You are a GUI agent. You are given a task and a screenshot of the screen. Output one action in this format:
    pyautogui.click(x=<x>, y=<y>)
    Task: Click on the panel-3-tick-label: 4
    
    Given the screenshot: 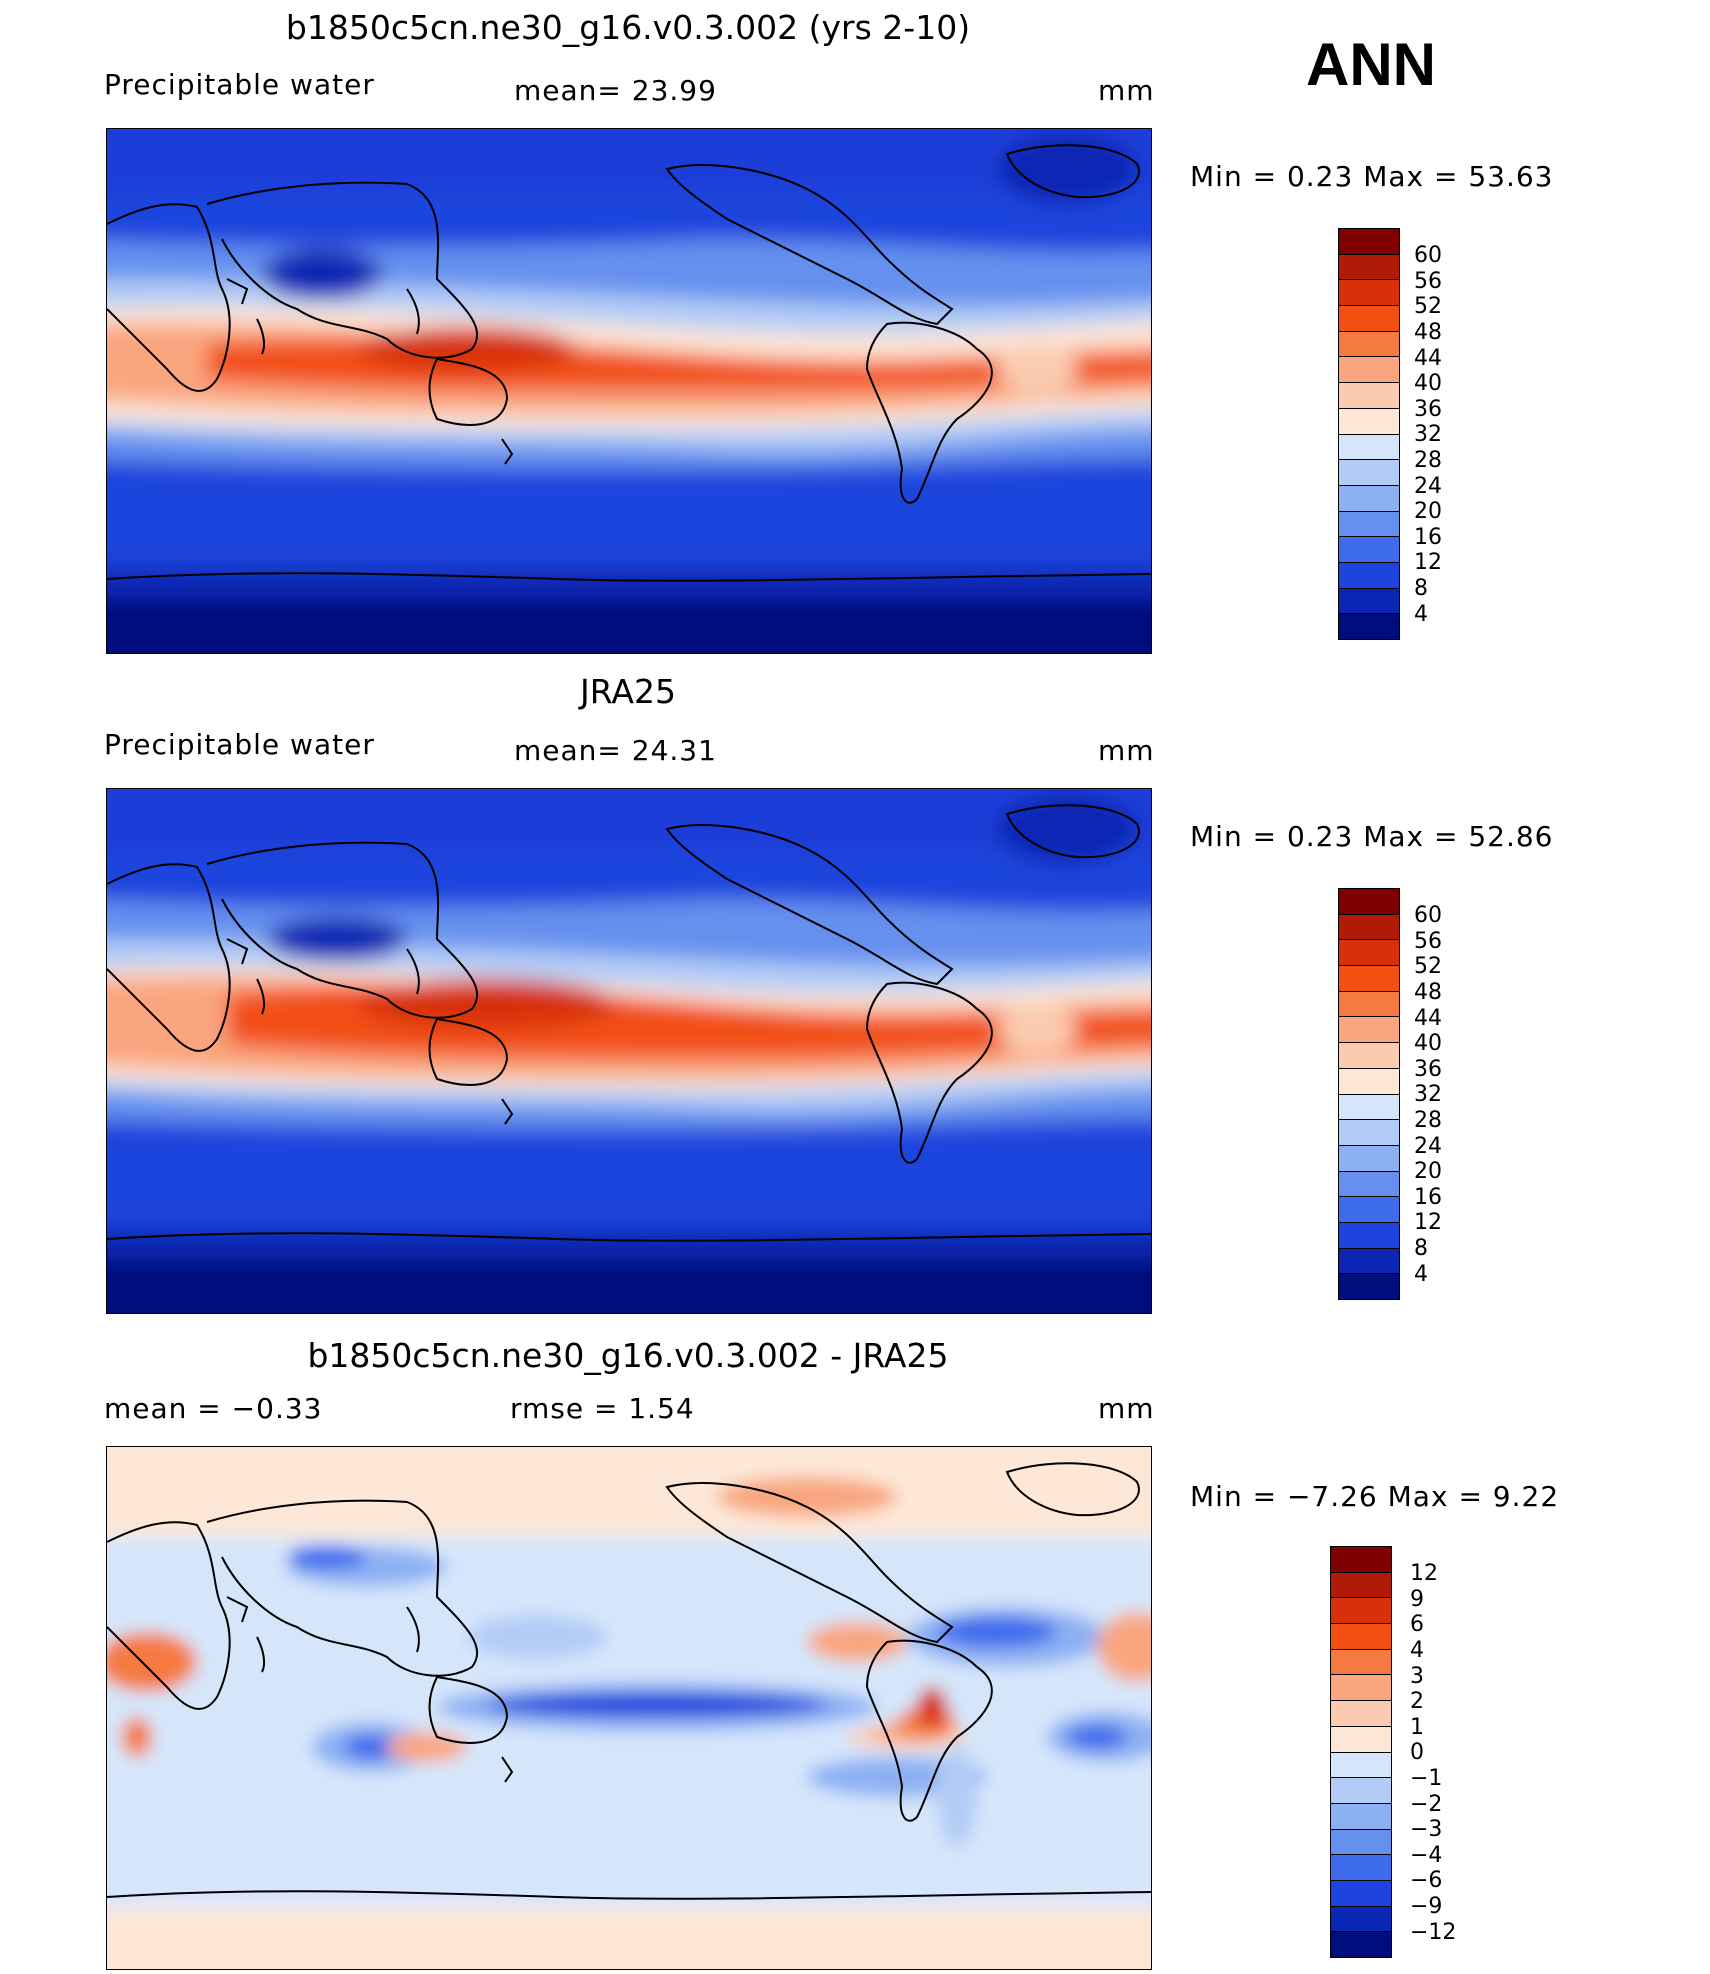 What is the action you would take?
    pyautogui.click(x=1417, y=1650)
    